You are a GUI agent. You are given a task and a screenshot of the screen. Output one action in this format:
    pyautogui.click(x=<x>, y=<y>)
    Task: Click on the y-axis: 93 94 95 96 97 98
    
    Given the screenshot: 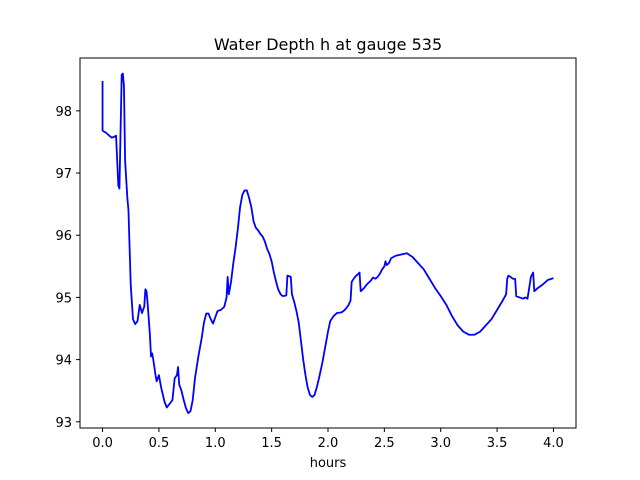 What is the action you would take?
    pyautogui.click(x=67, y=268)
    